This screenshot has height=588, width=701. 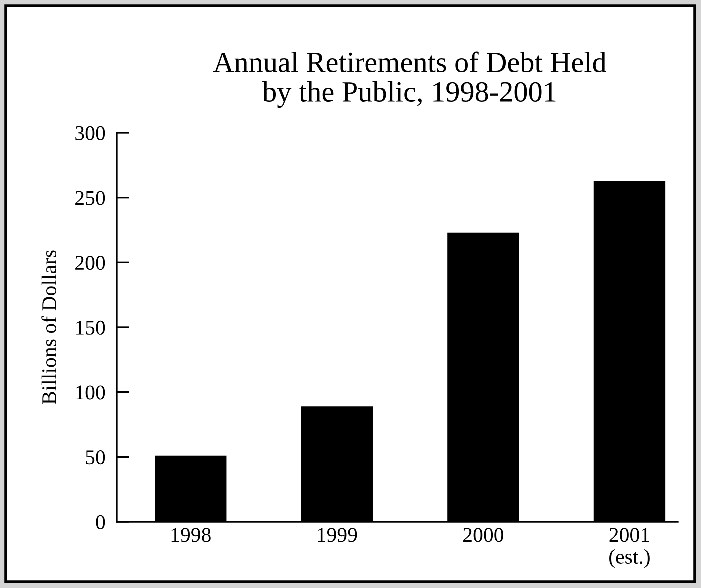 What do you see at coordinates (49, 327) in the screenshot?
I see `y-axis-title: Billions of Dollars` at bounding box center [49, 327].